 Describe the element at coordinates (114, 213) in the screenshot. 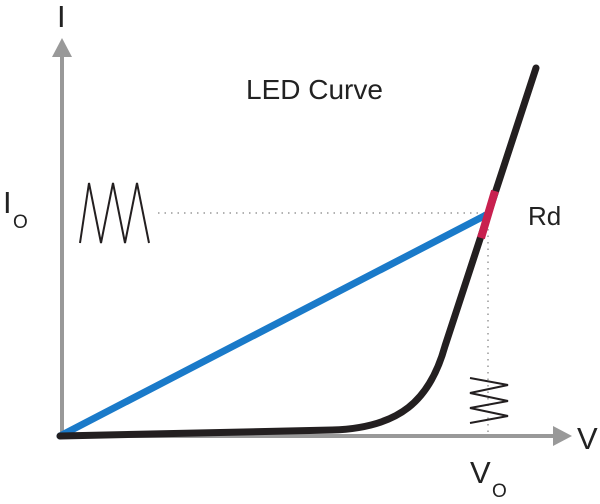

I see `current-ripple-waveform` at that location.